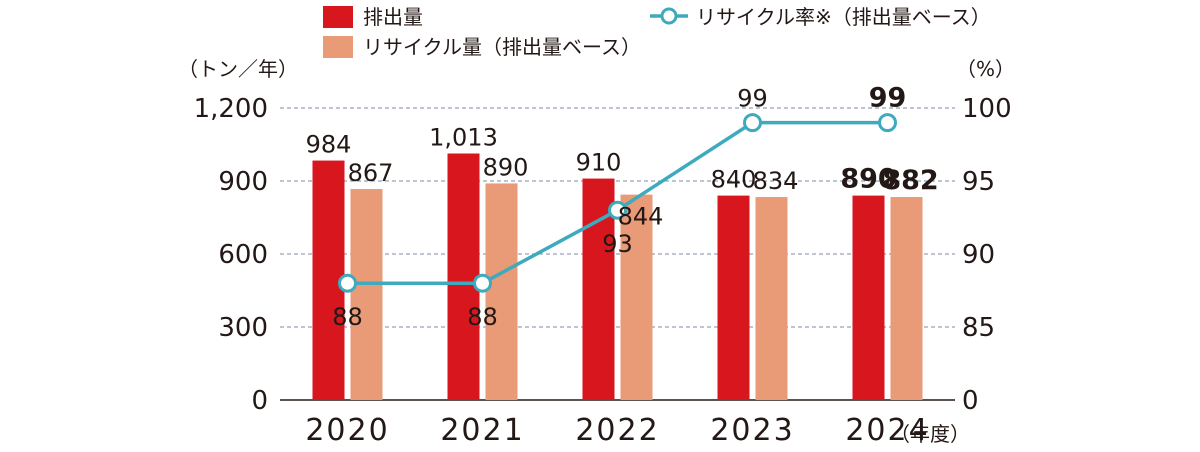  I want to click on y-left-tick-label: 600, so click(243, 255).